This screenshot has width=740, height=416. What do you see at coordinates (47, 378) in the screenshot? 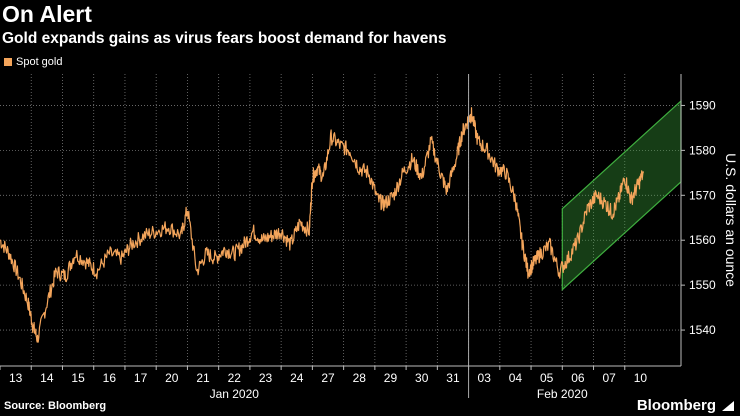
I see `x-tick-label: 14` at bounding box center [47, 378].